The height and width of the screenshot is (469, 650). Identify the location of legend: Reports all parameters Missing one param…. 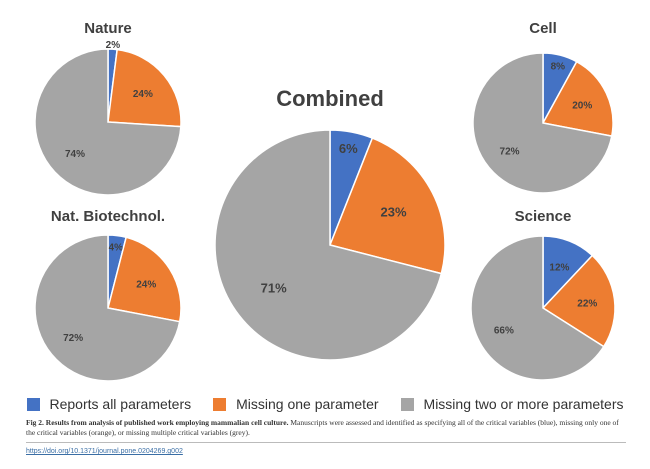
(325, 404).